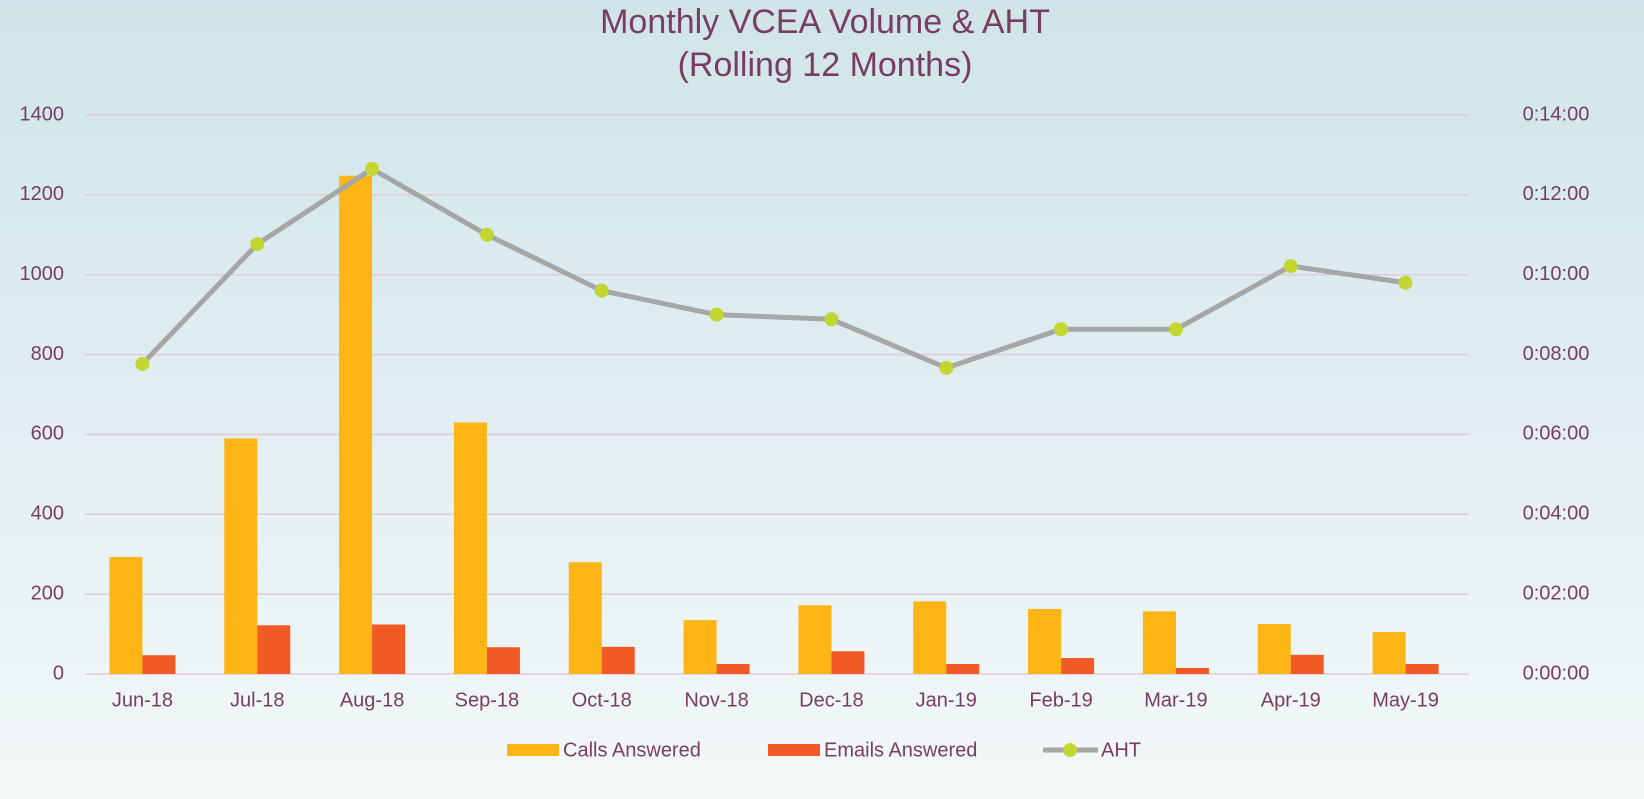  Describe the element at coordinates (142, 700) in the screenshot. I see `x-tick-label: Jun-18` at that location.